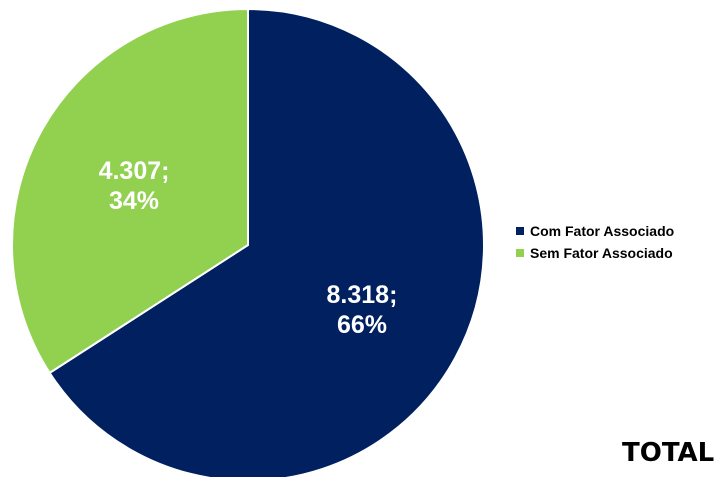 This screenshot has height=477, width=720. Describe the element at coordinates (602, 231) in the screenshot. I see `legend-label-com-fator: Com Fator Associado` at that location.